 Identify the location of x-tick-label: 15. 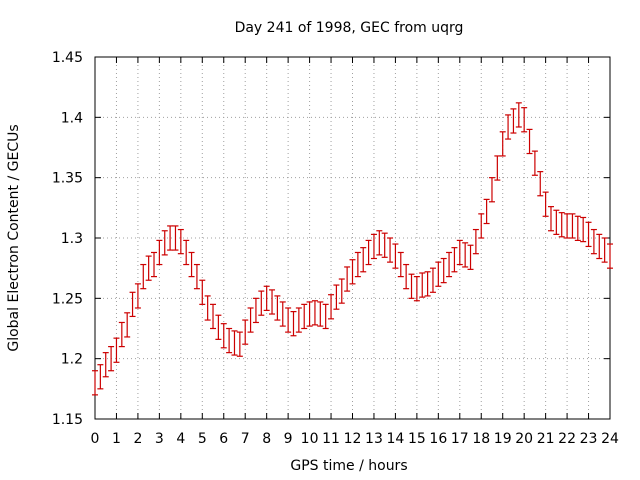
(417, 439).